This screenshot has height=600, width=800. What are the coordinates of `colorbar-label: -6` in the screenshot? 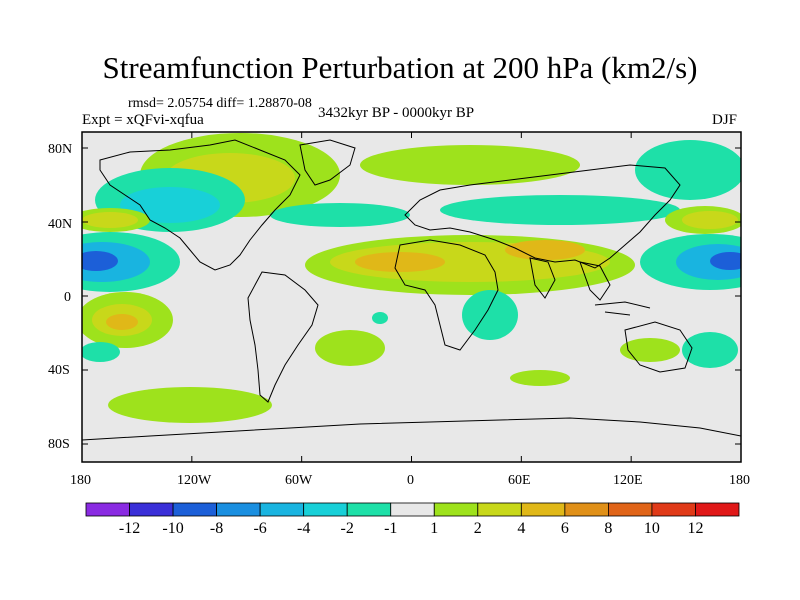 It's located at (259, 528).